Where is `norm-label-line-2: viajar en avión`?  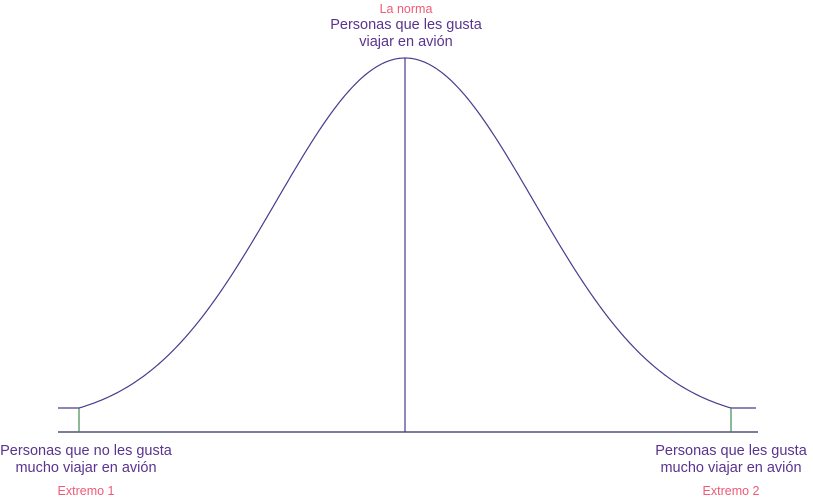
norm-label-line-2: viajar en avión is located at coordinates (406, 42).